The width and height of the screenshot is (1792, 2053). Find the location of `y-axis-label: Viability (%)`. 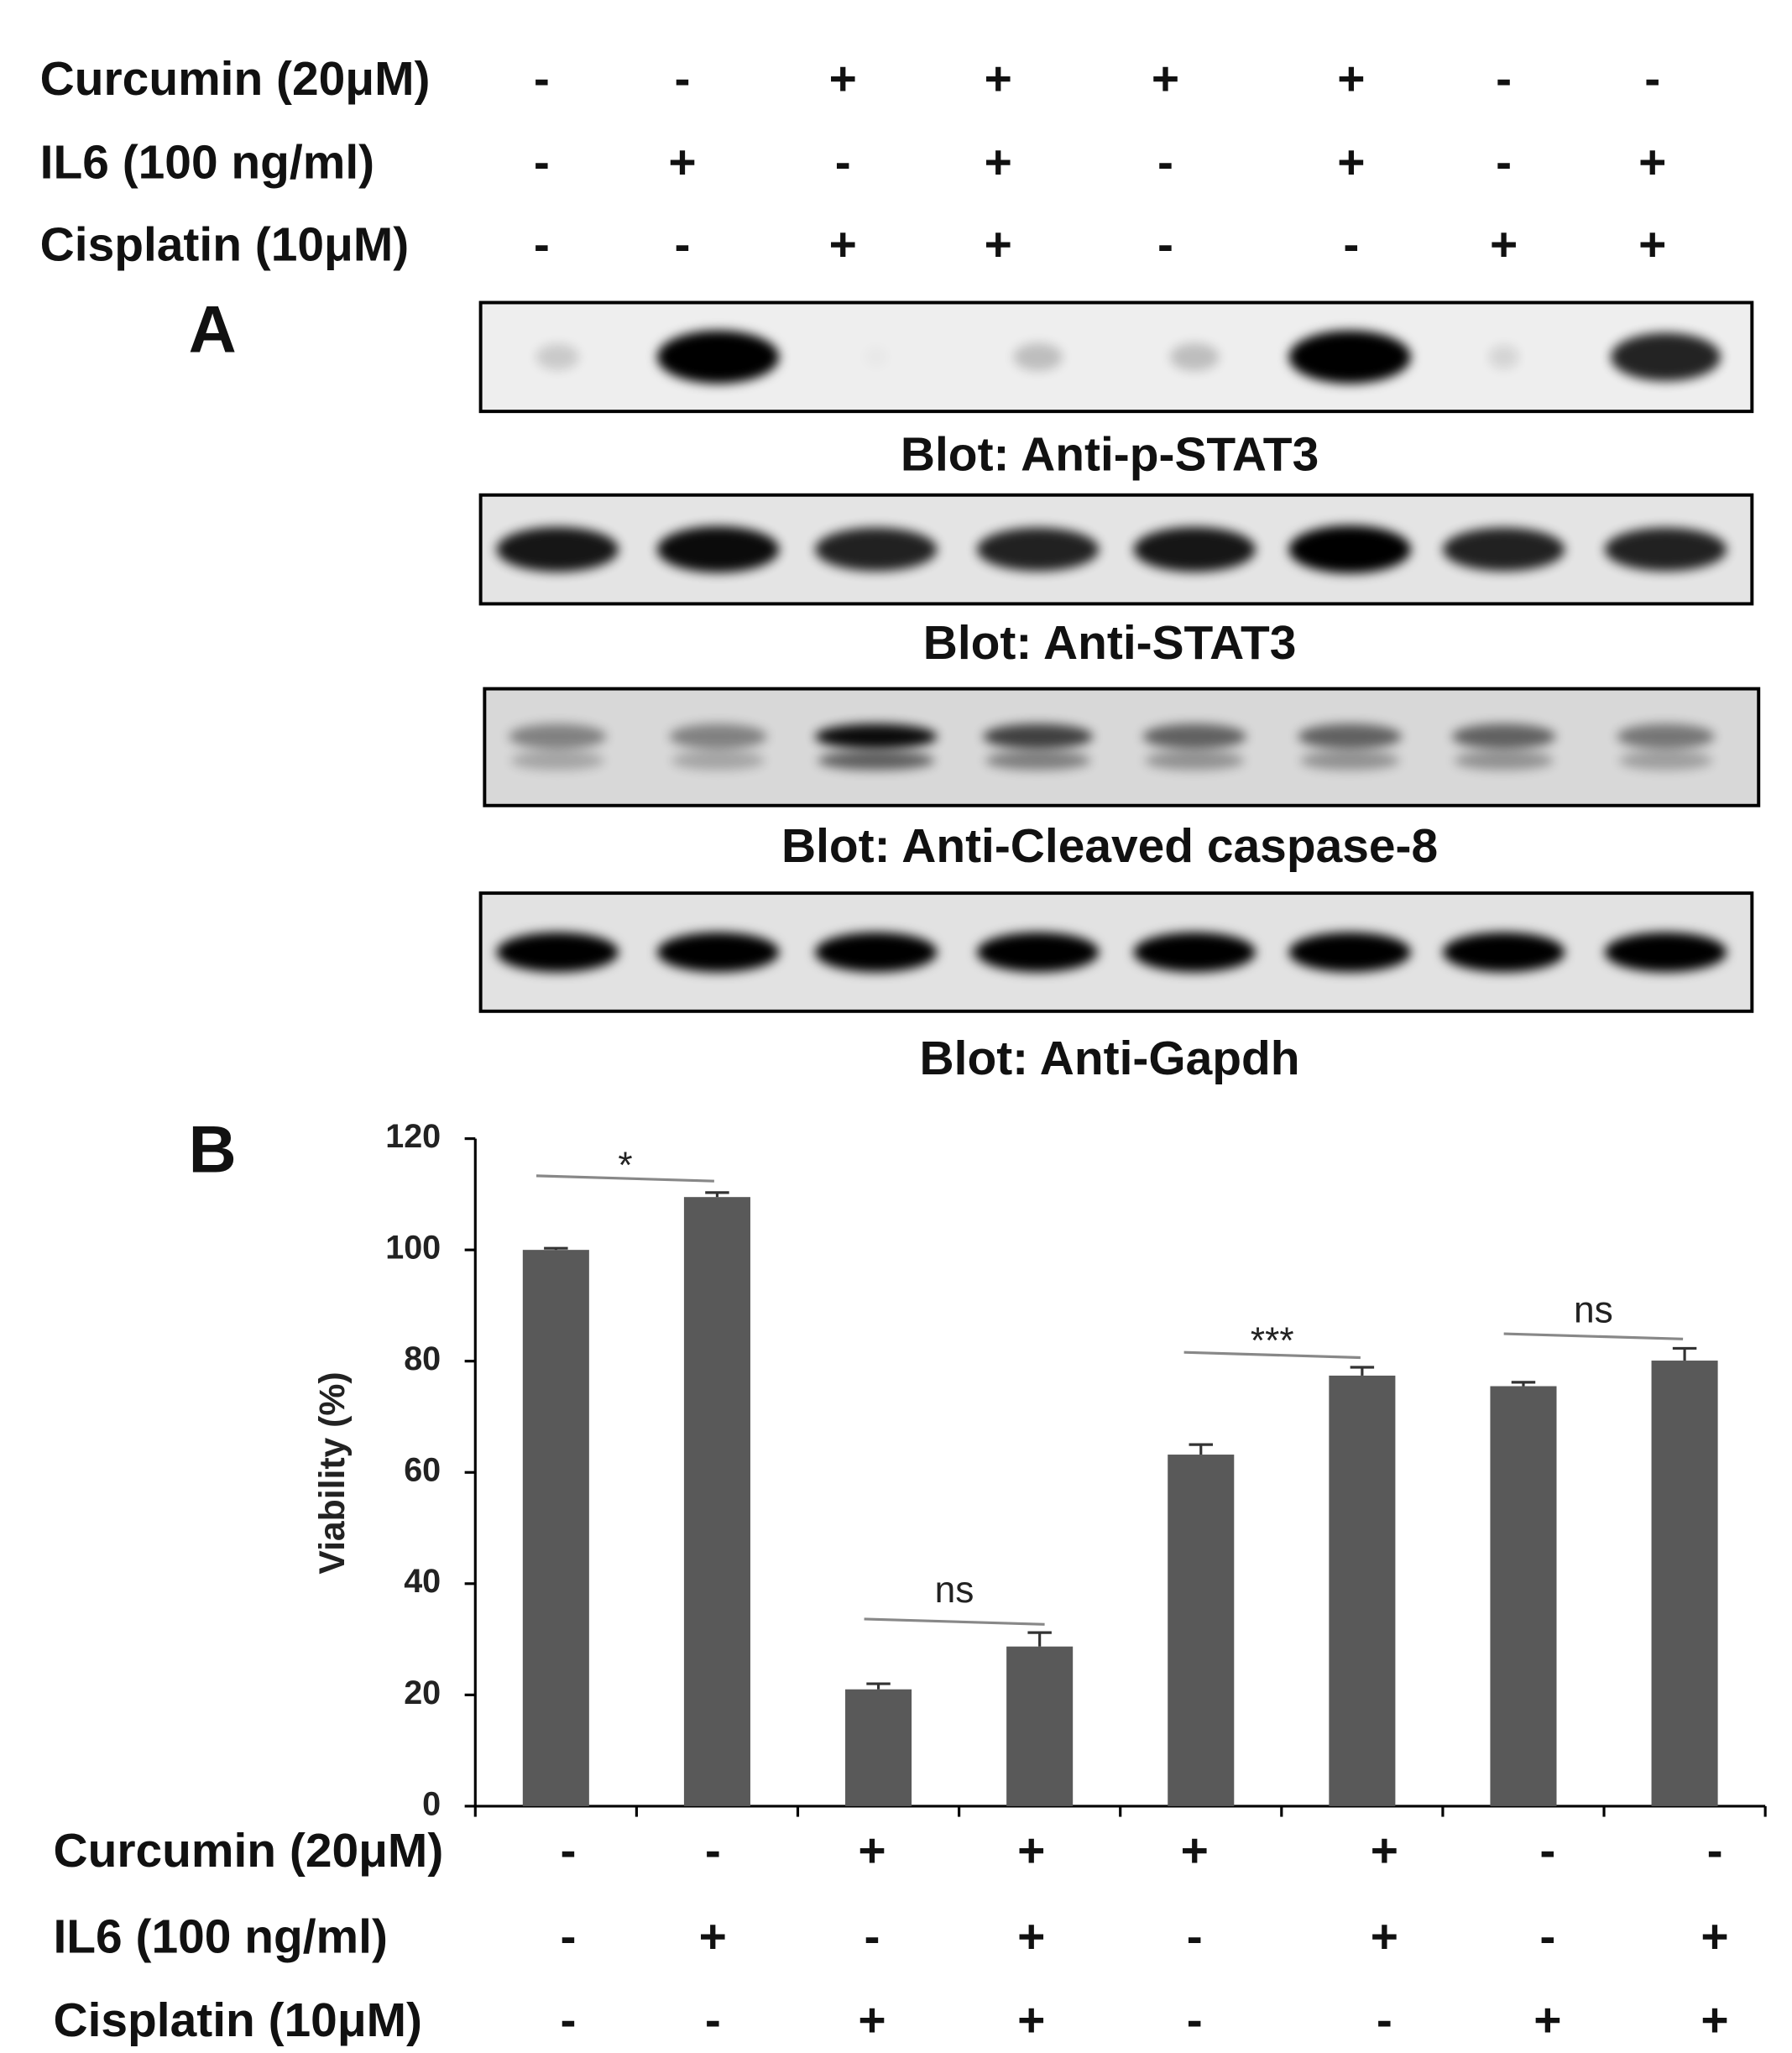

y-axis-label: Viability (%) is located at coordinates (332, 1472).